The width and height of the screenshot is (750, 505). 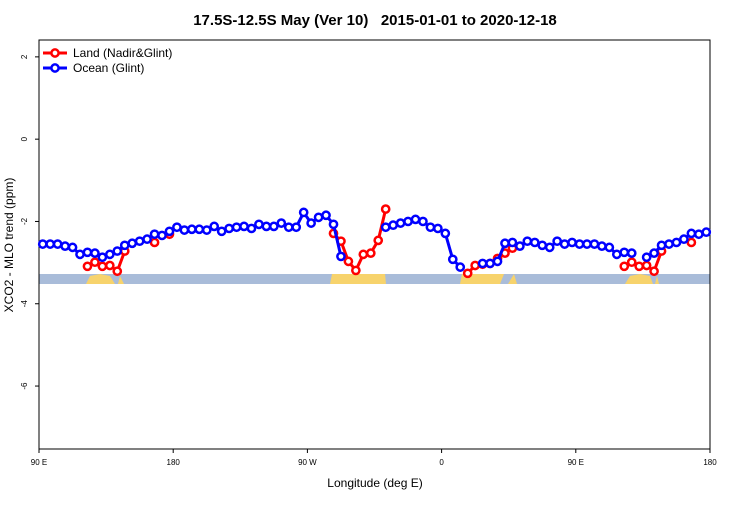 What do you see at coordinates (108, 68) in the screenshot?
I see `legend-label: Ocean (Glint)` at bounding box center [108, 68].